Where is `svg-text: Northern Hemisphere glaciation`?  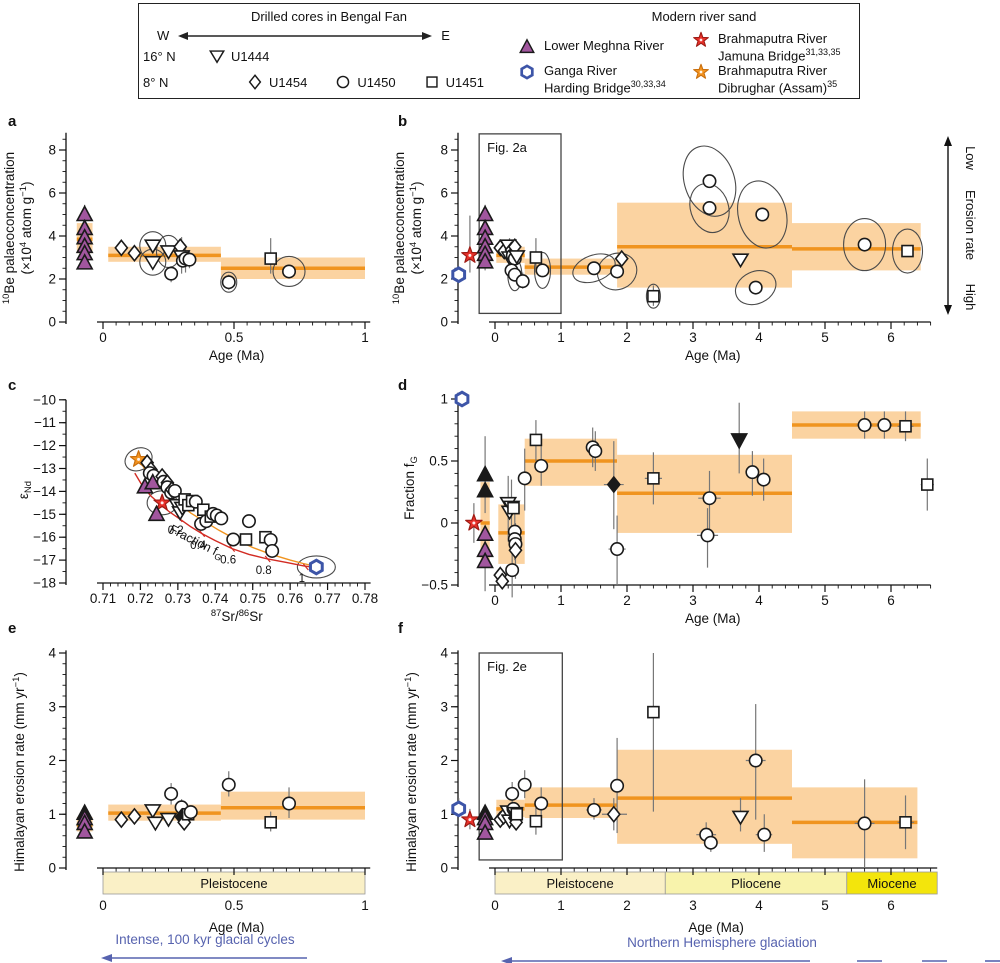
svg-text: Northern Hemisphere glaciation is located at coordinates (722, 942).